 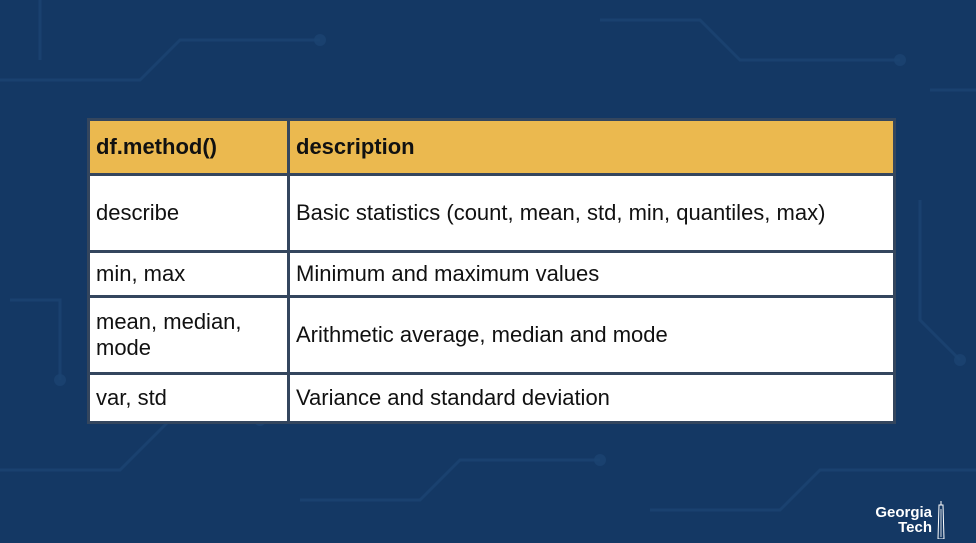 I want to click on tech-tower-icon, so click(x=941, y=520).